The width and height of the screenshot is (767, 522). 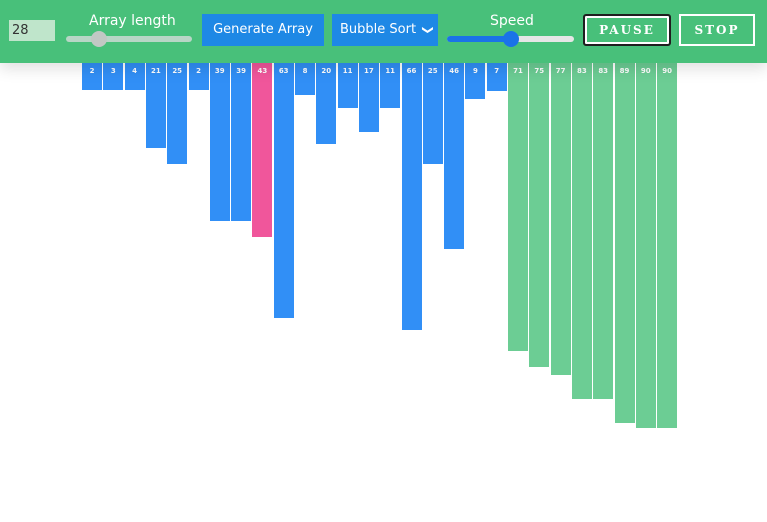 I want to click on generate-array-button: Generate Array, so click(x=263, y=30).